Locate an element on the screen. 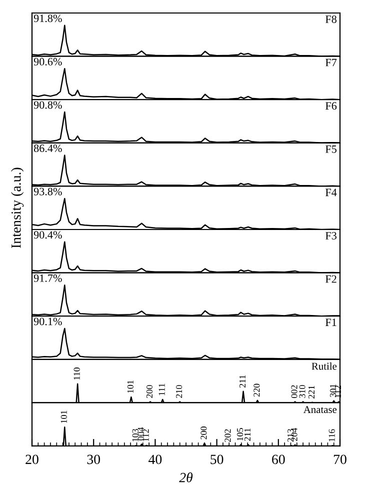 This screenshot has height=500, width=367. text: Rutile is located at coordinates (324, 366).